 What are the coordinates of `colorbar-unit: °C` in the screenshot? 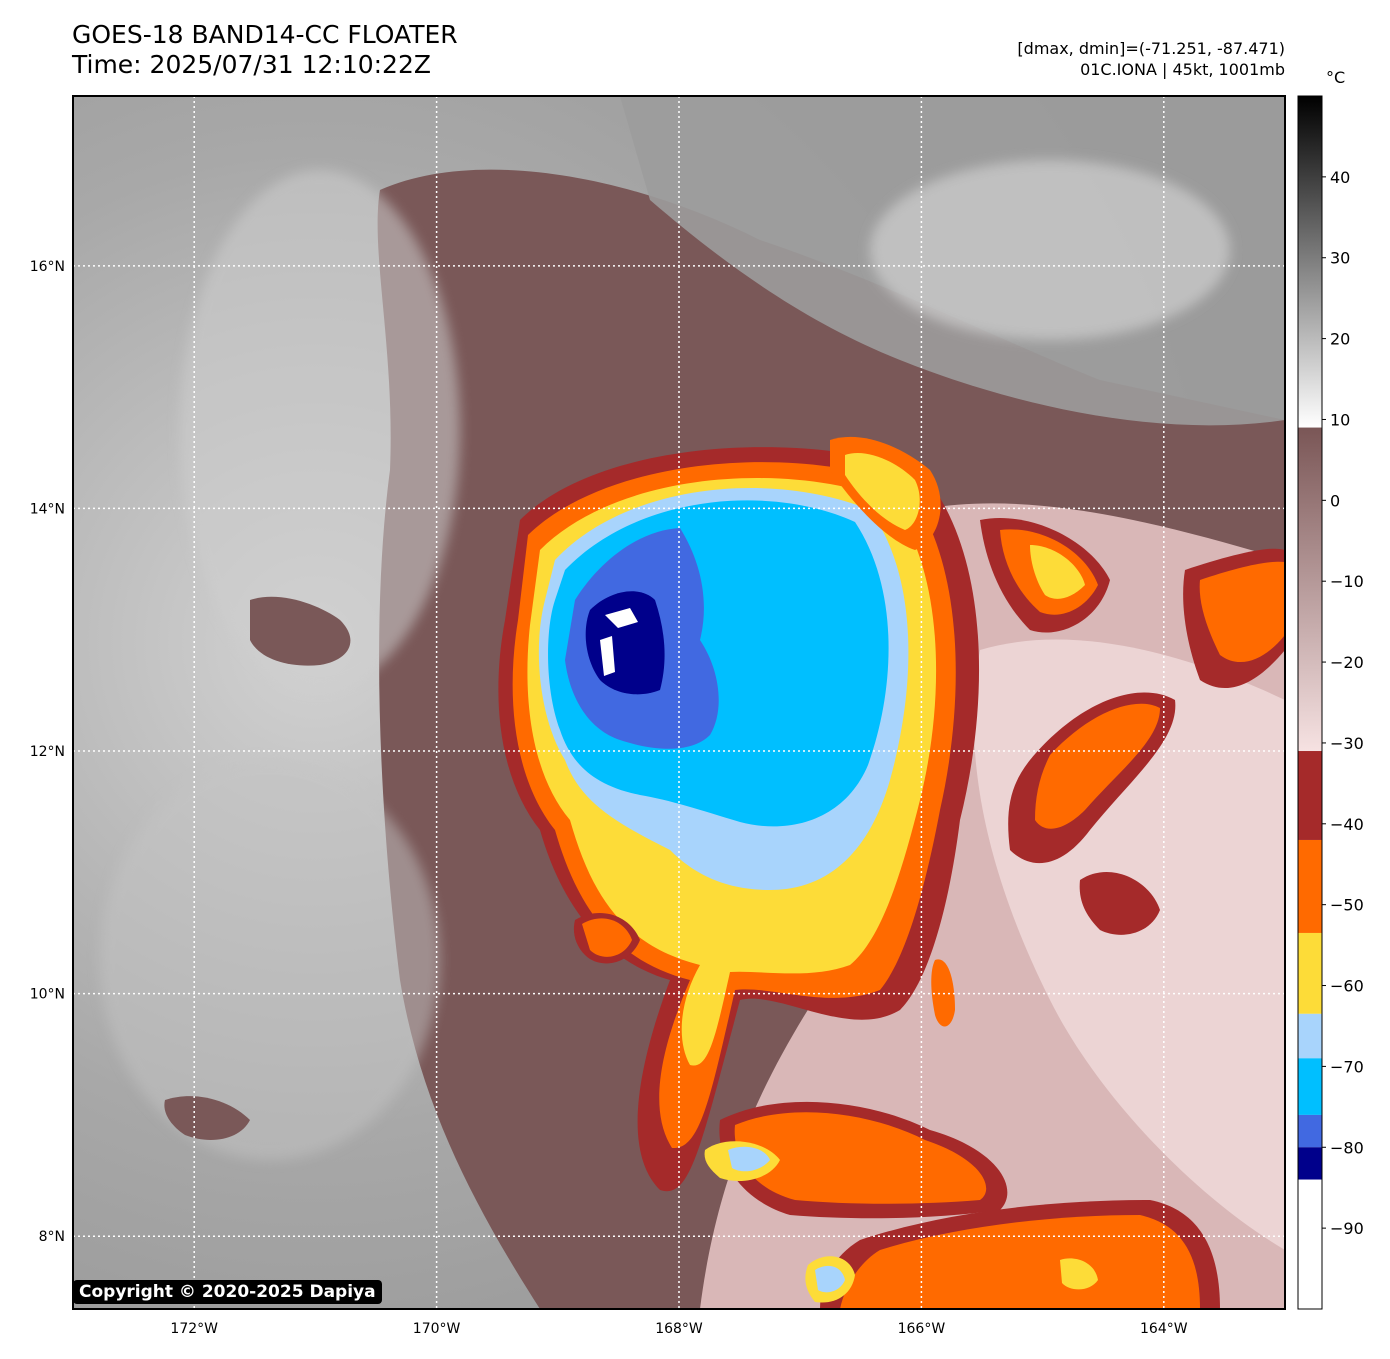 It's located at (1336, 77).